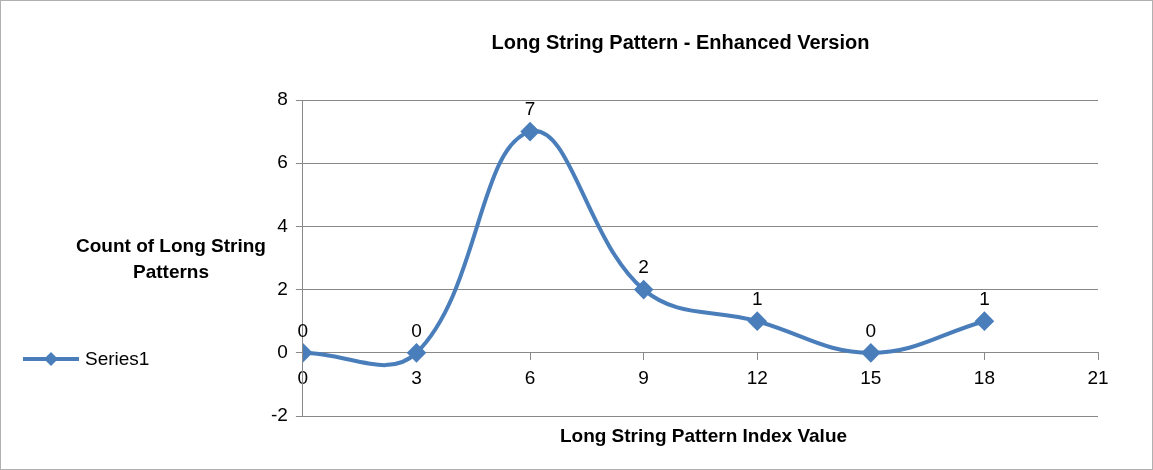  Describe the element at coordinates (282, 288) in the screenshot. I see `y-tick-label: 2` at that location.